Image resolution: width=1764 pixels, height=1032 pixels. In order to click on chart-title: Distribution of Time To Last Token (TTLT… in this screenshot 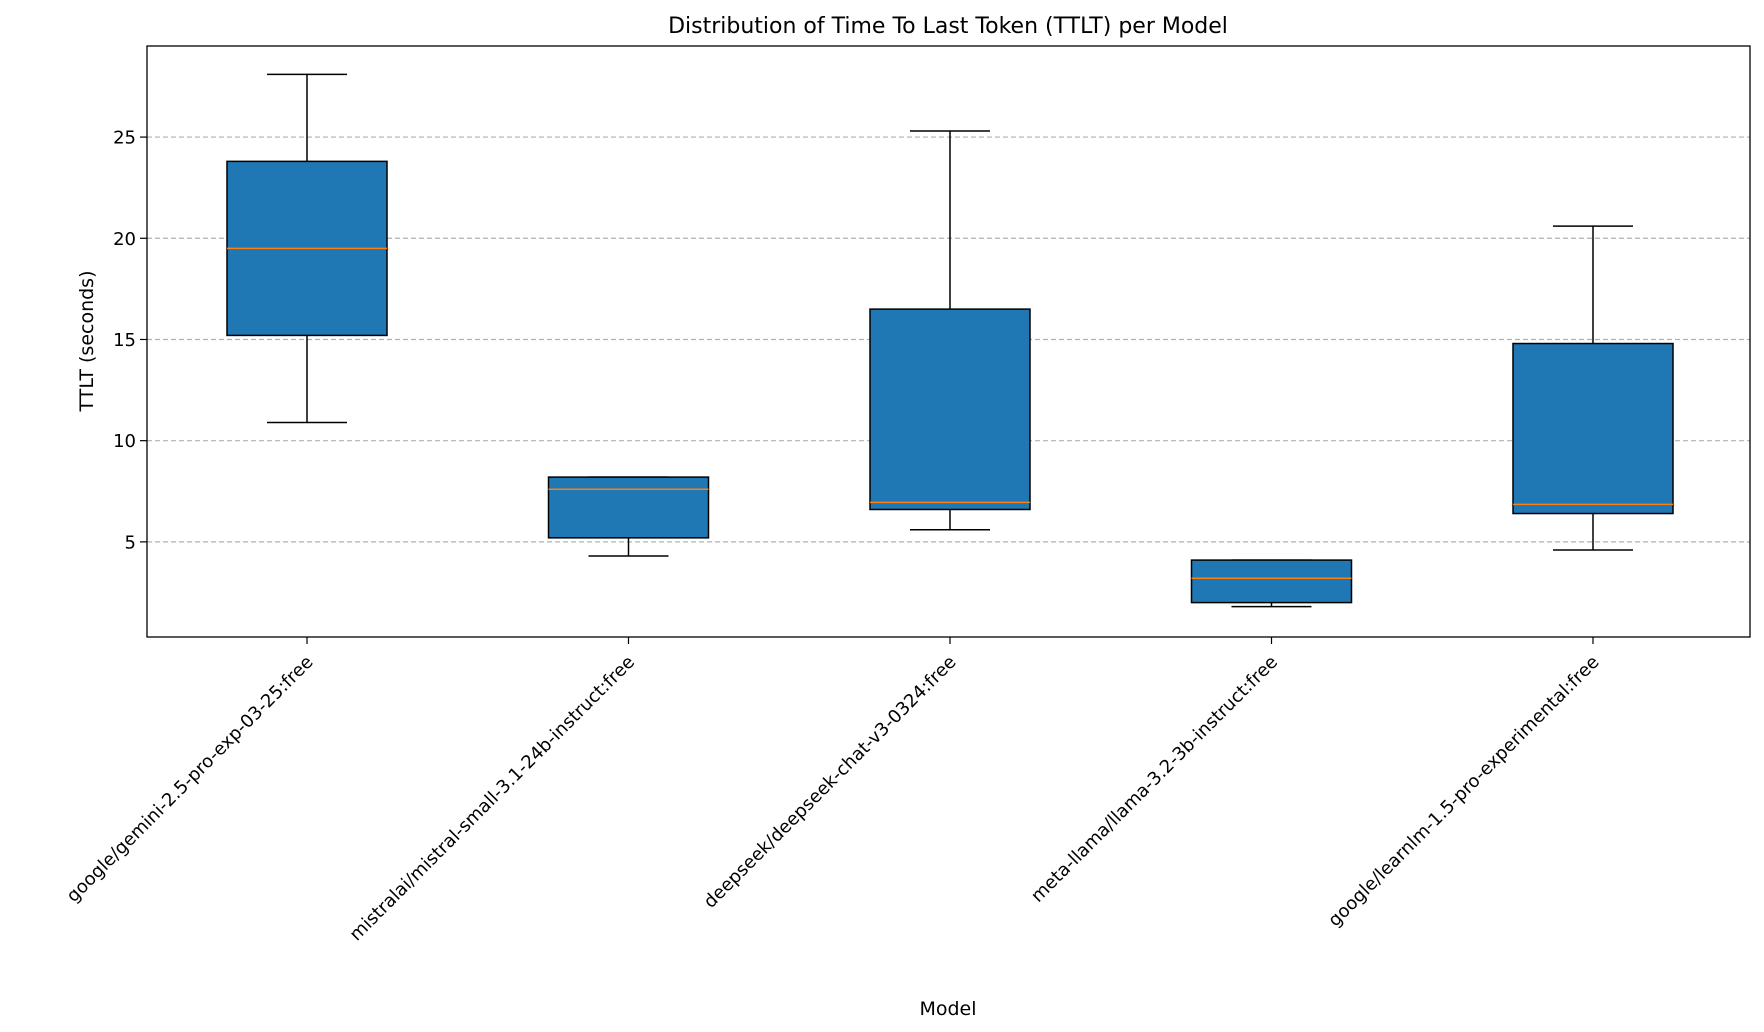, I will do `click(948, 26)`.